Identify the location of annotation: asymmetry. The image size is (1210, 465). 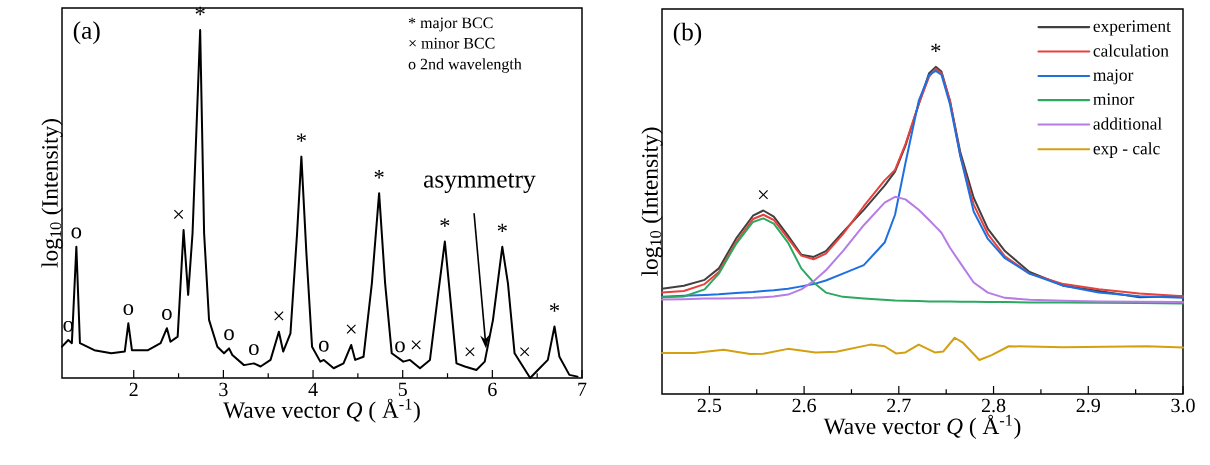
(480, 183).